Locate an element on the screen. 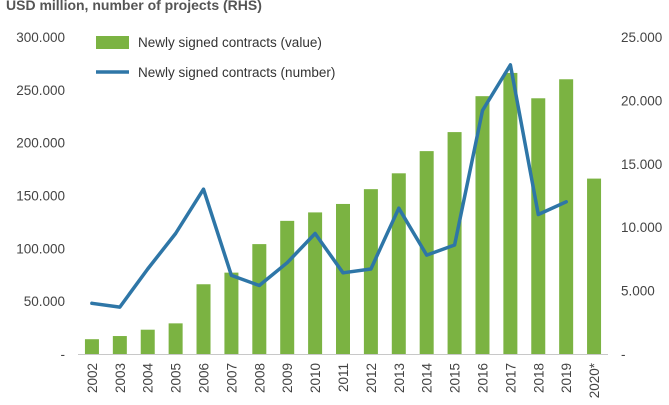  left-axis-tick-label: 200.000 is located at coordinates (40, 143).